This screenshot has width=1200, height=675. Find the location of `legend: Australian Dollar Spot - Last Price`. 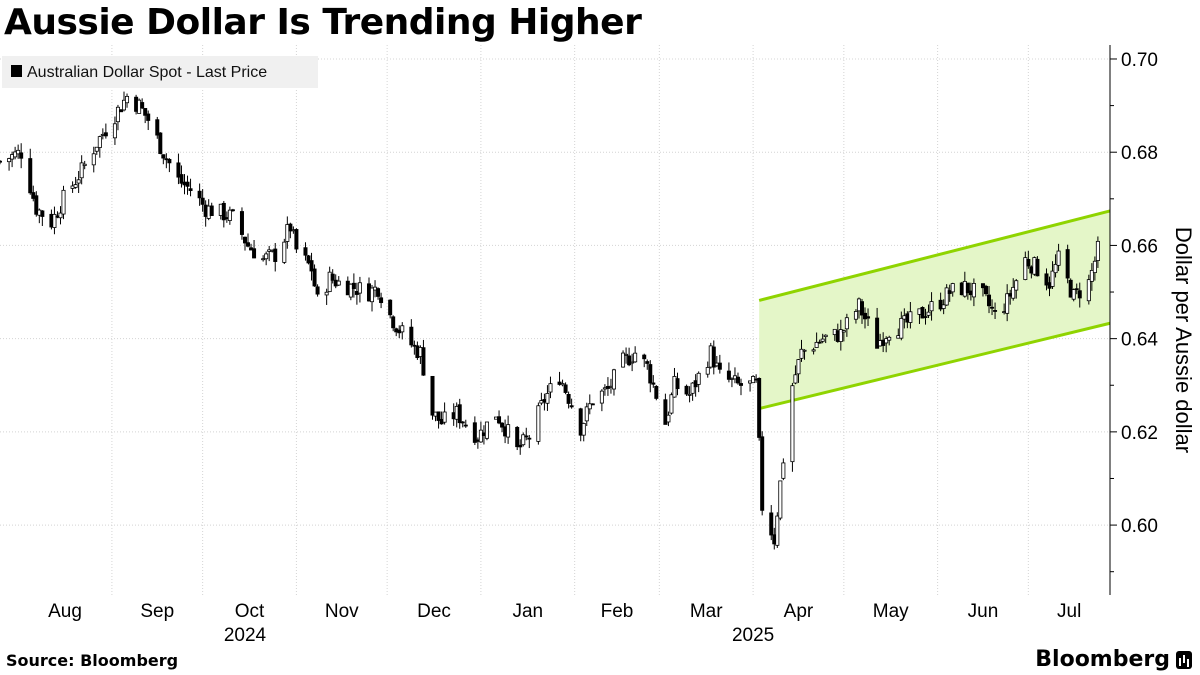

legend: Australian Dollar Spot - Last Price is located at coordinates (160, 72).